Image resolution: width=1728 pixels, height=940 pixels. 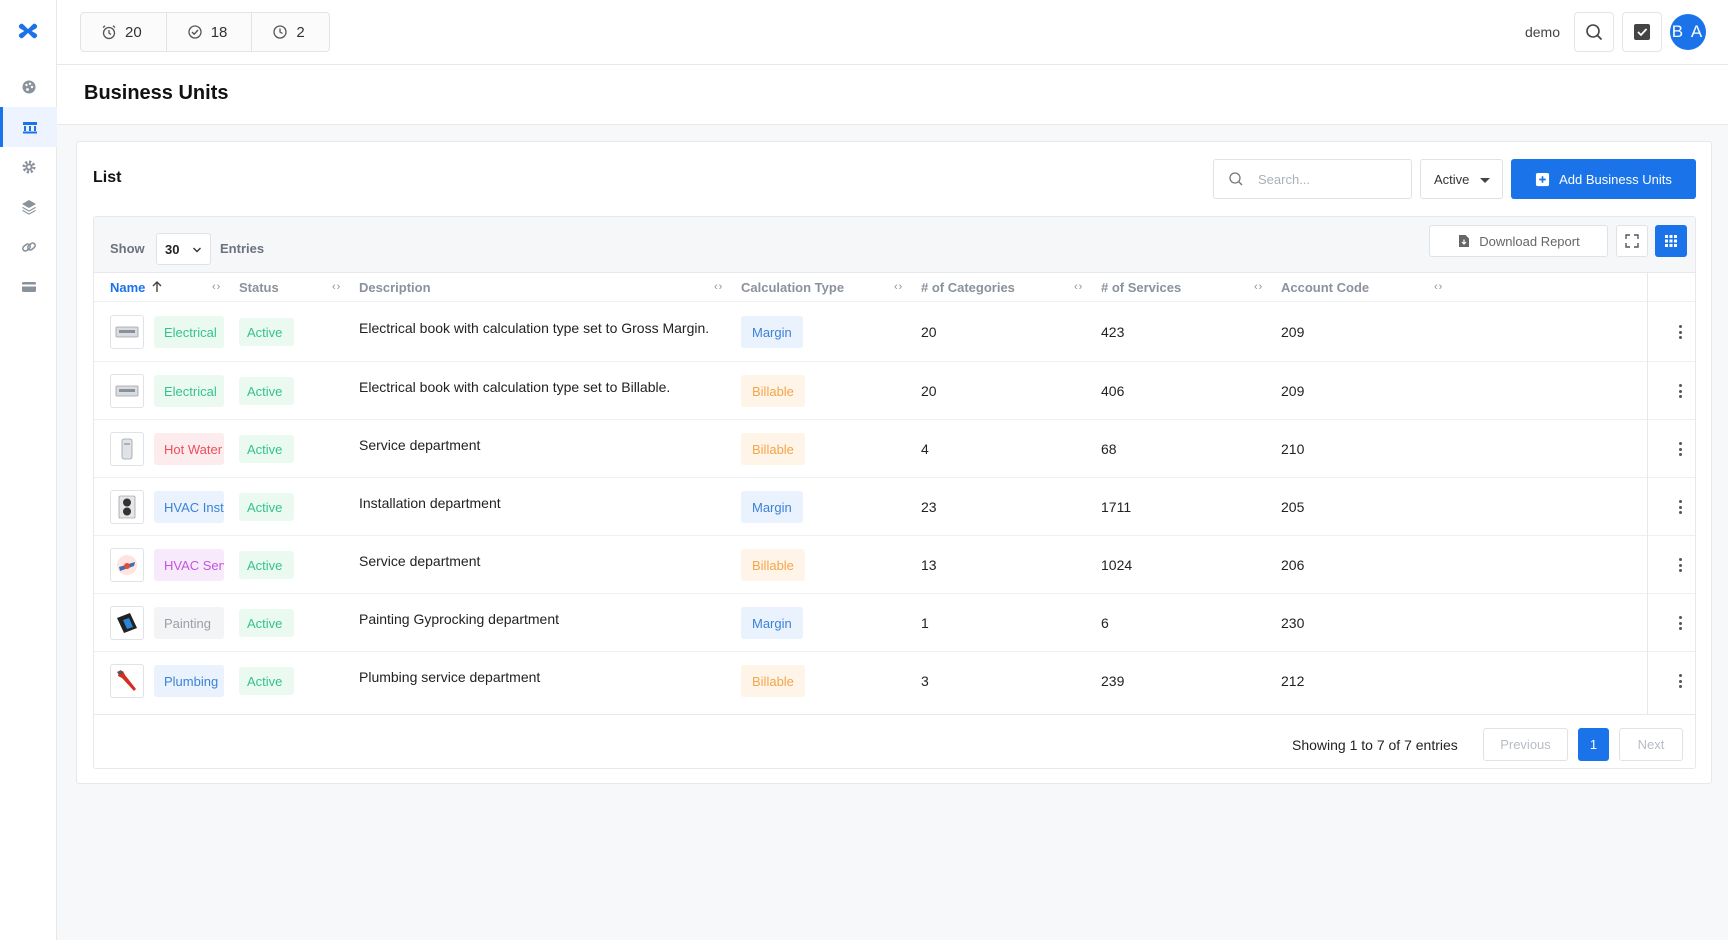 I want to click on status-filter-select: Active, so click(x=1461, y=179).